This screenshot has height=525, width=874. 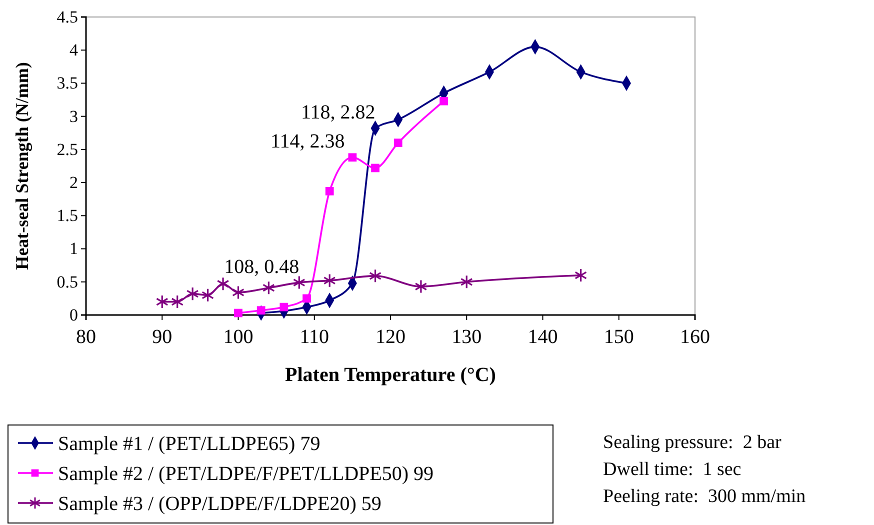 What do you see at coordinates (238, 337) in the screenshot?
I see `x-tick-label: 100` at bounding box center [238, 337].